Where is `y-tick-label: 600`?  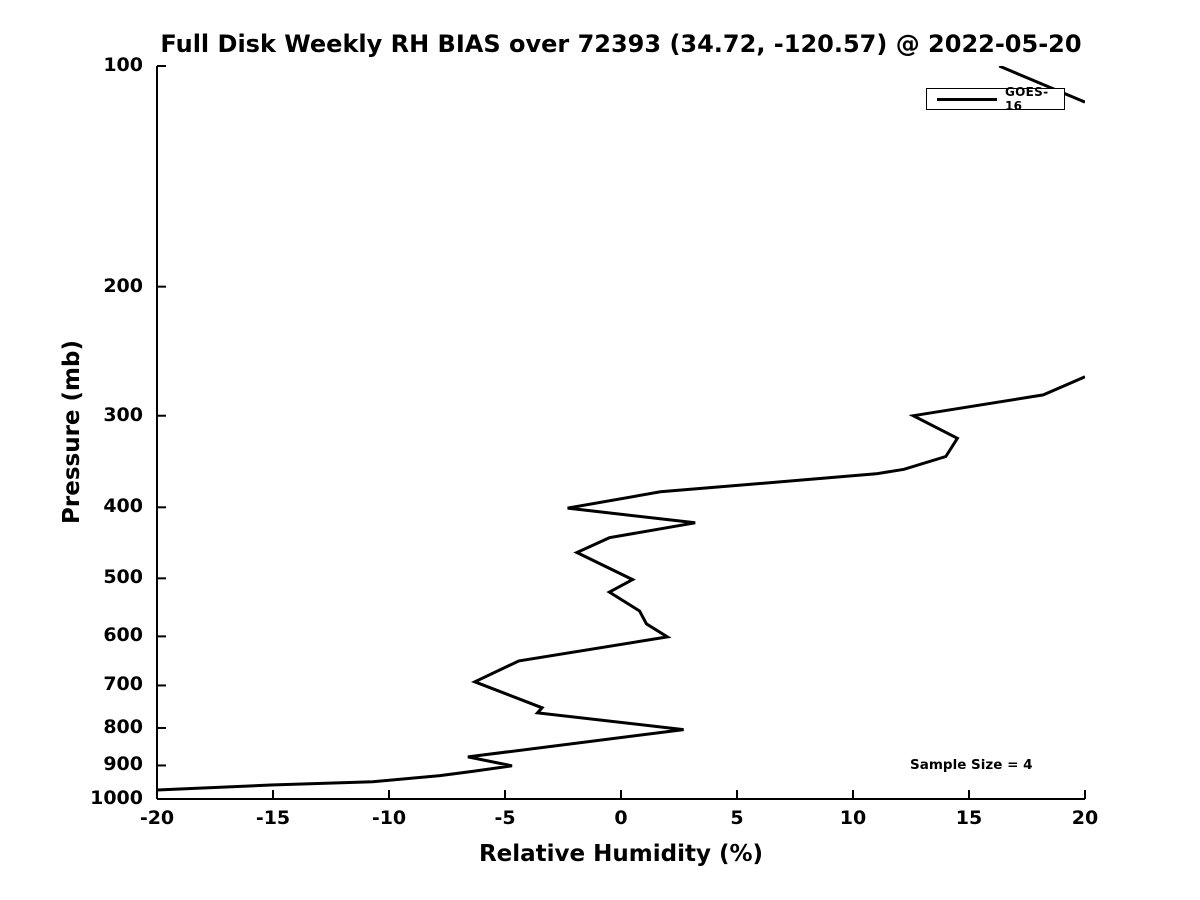
y-tick-label: 600 is located at coordinates (123, 635).